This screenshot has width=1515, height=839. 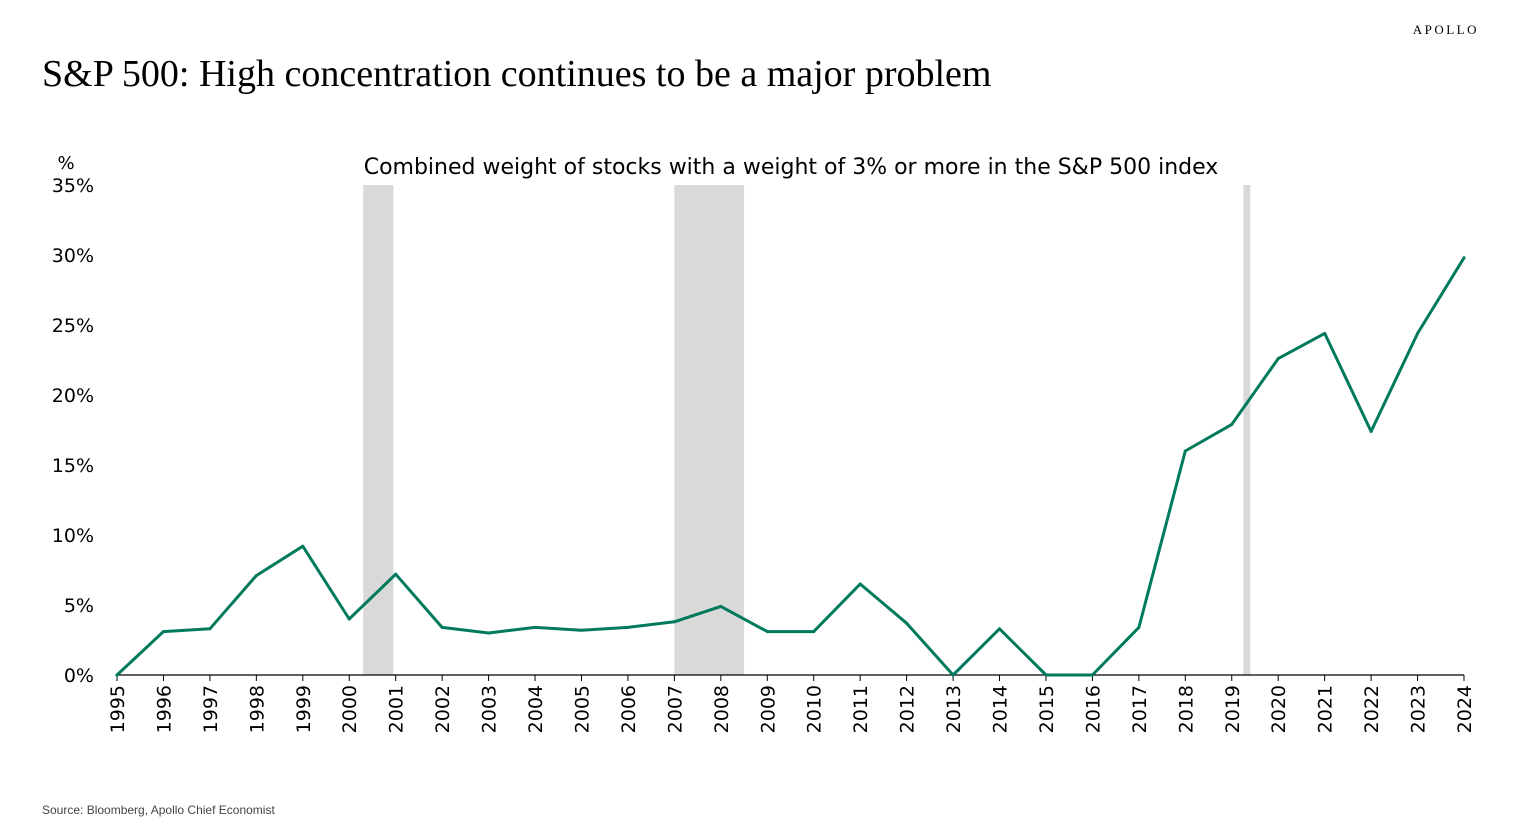 I want to click on x-tick-label: 2009, so click(x=768, y=709).